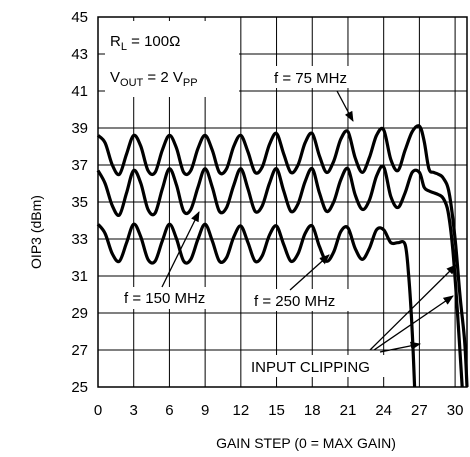 The image size is (470, 457). I want to click on y-tick-label: 27, so click(79, 350).